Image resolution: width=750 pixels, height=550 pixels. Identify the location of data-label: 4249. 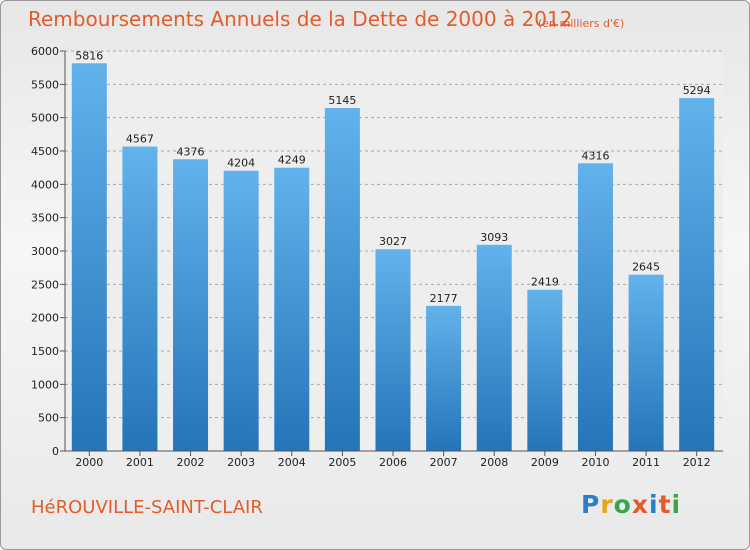
(292, 160).